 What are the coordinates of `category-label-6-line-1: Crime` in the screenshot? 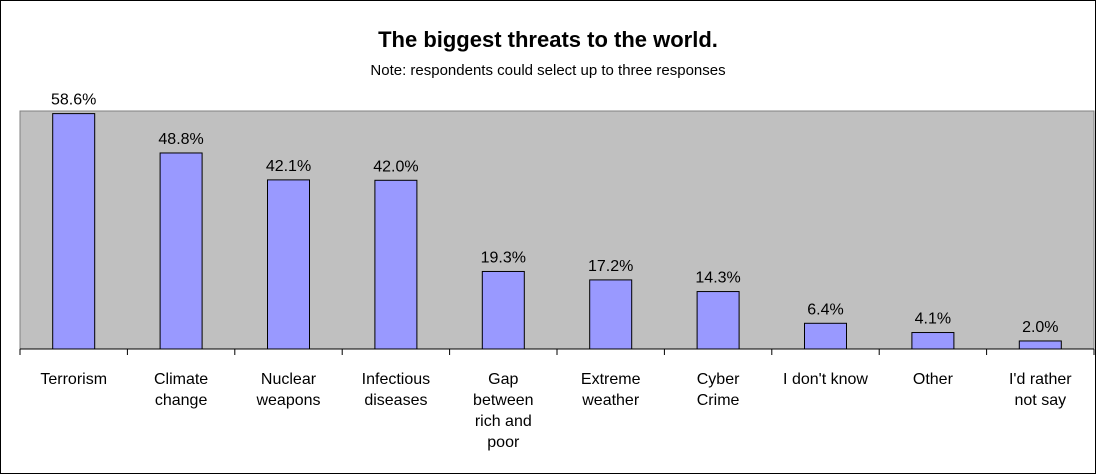 It's located at (718, 400).